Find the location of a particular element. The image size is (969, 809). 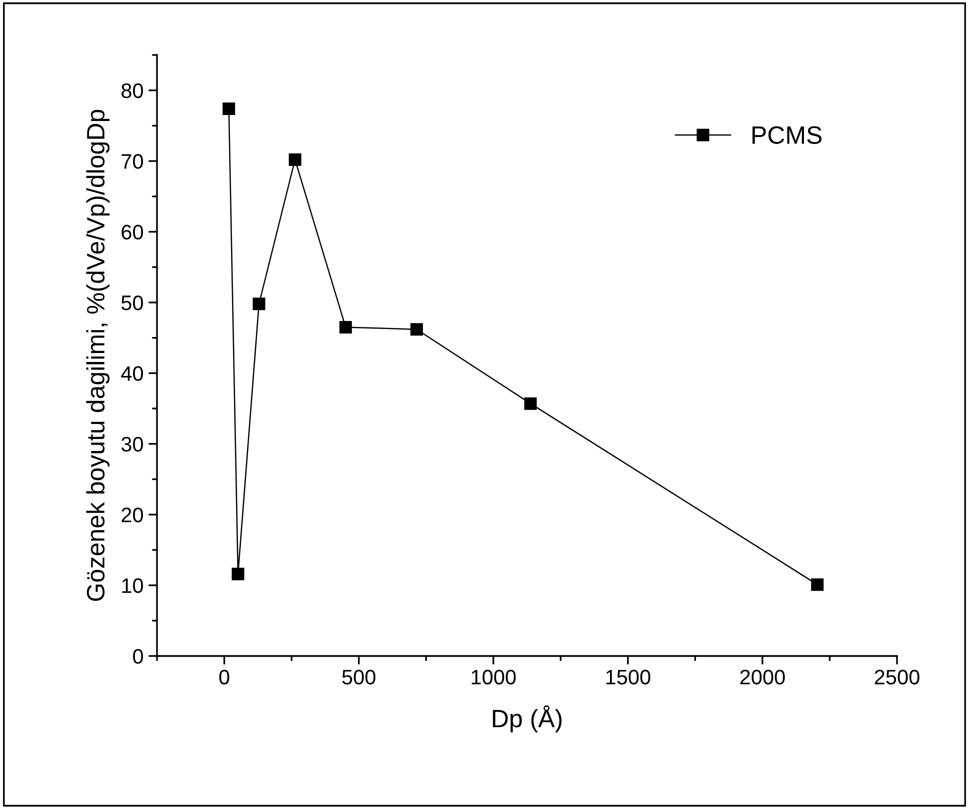

x-tick-label: 500 is located at coordinates (359, 677).